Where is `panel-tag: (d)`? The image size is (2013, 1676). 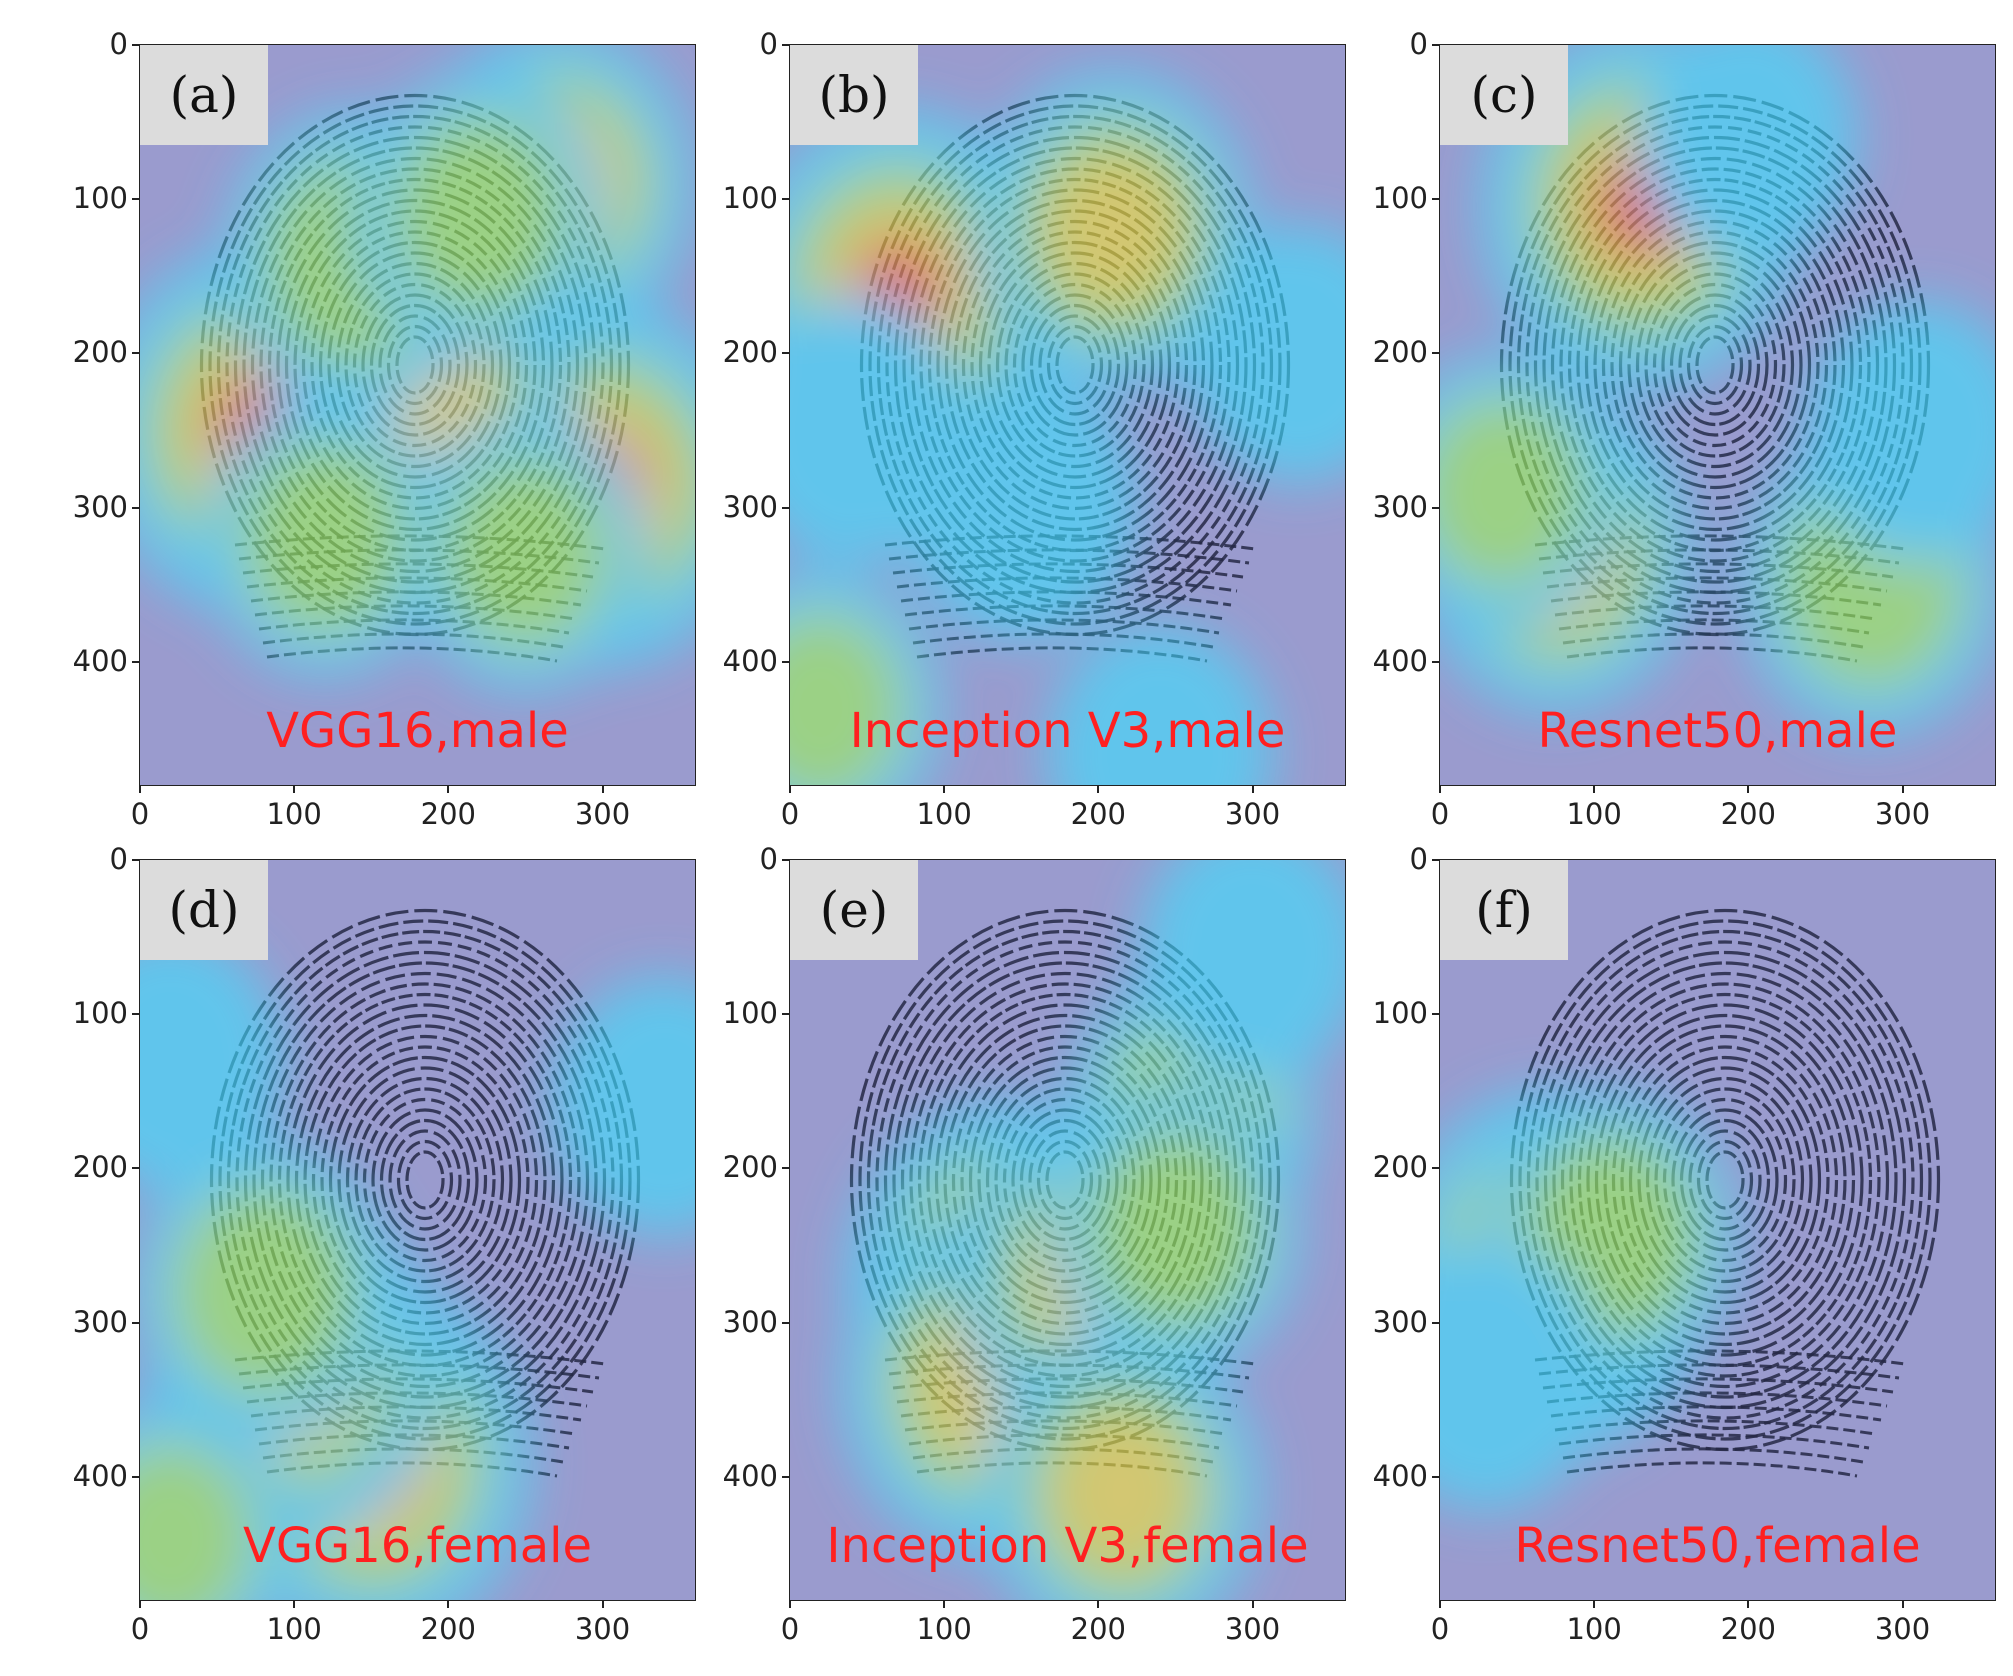 panel-tag: (d) is located at coordinates (204, 910).